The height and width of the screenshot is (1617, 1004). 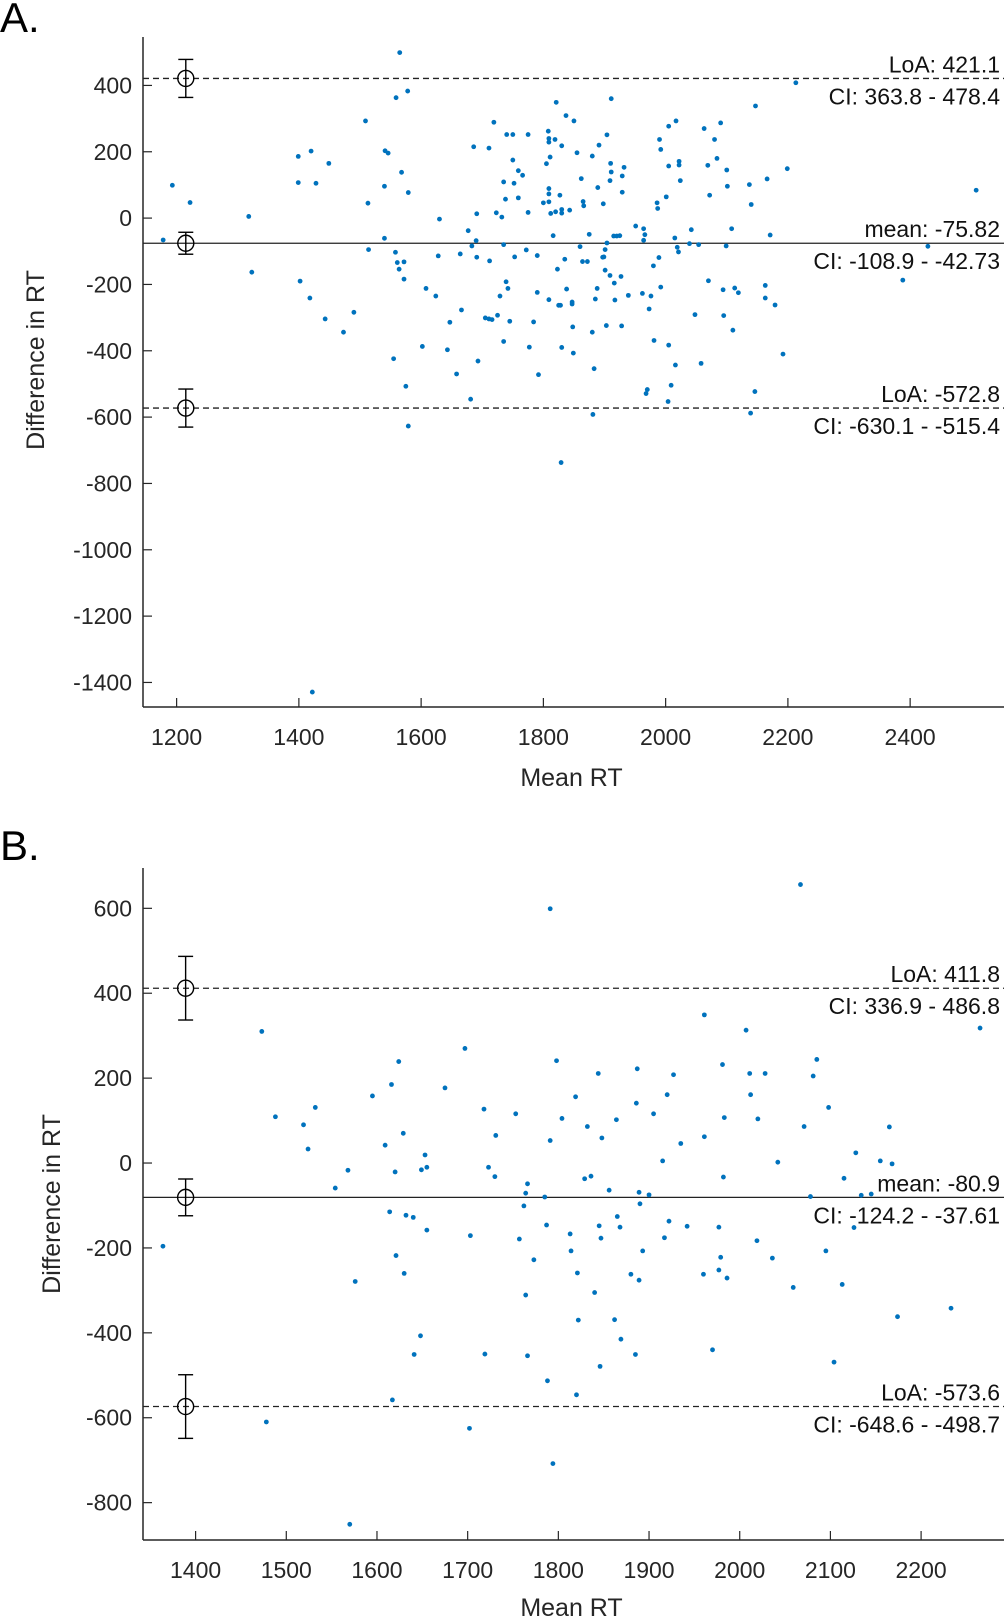 What do you see at coordinates (109, 284) in the screenshot?
I see `y-tick-label: -200` at bounding box center [109, 284].